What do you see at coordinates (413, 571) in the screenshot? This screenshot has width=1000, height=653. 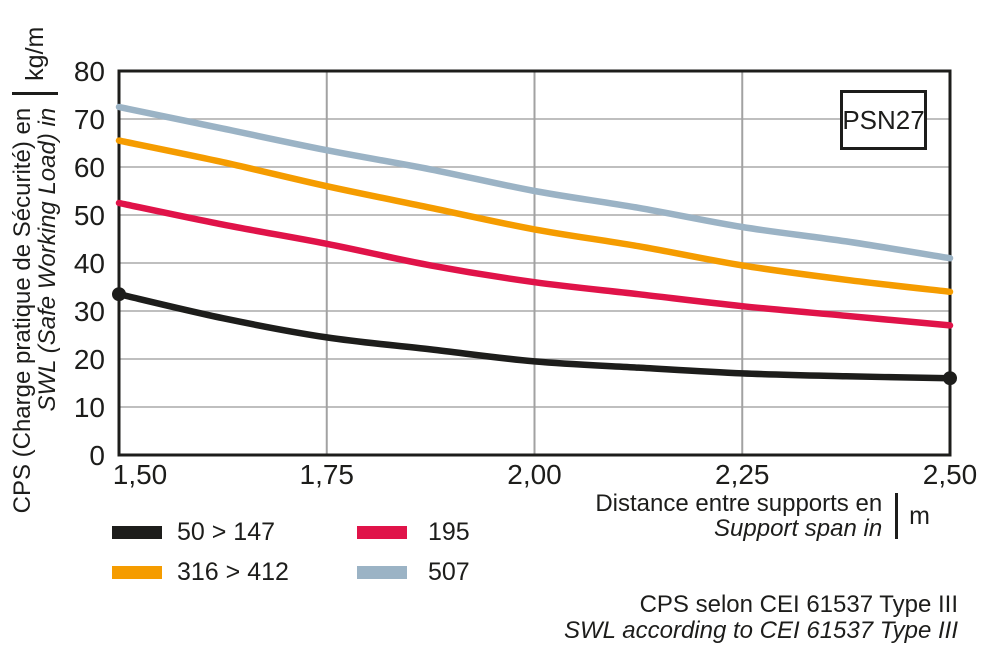 I see `legend-item: 507` at bounding box center [413, 571].